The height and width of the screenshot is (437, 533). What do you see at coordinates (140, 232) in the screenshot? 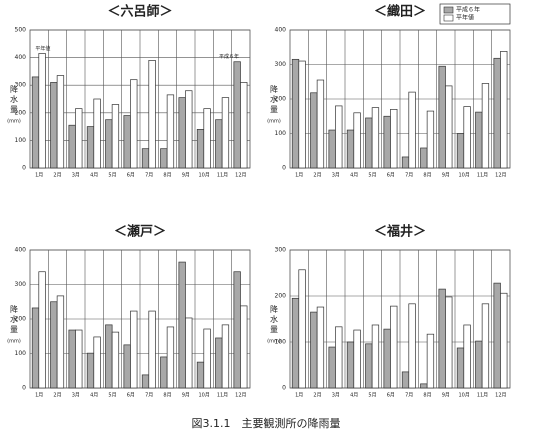
I see `chart-title: ＜瀬戸＞` at bounding box center [140, 232].